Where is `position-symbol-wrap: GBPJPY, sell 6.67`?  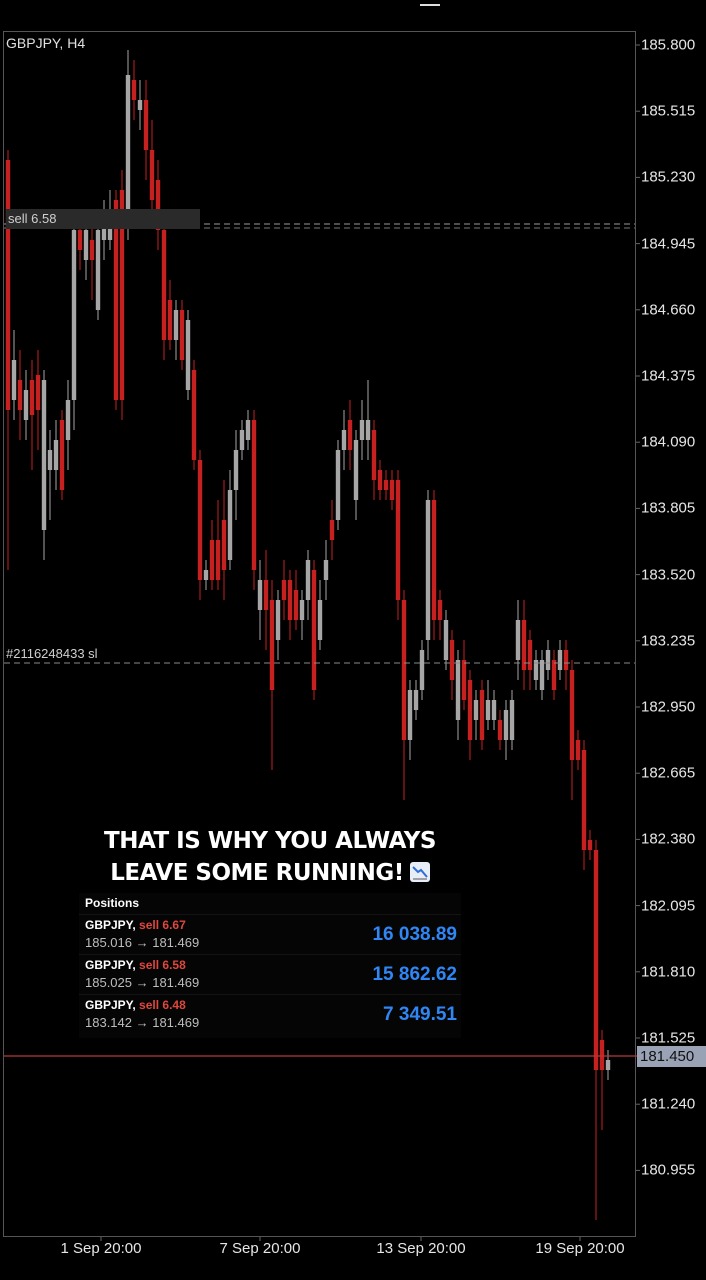 position-symbol-wrap: GBPJPY, sell 6.67 is located at coordinates (135, 925).